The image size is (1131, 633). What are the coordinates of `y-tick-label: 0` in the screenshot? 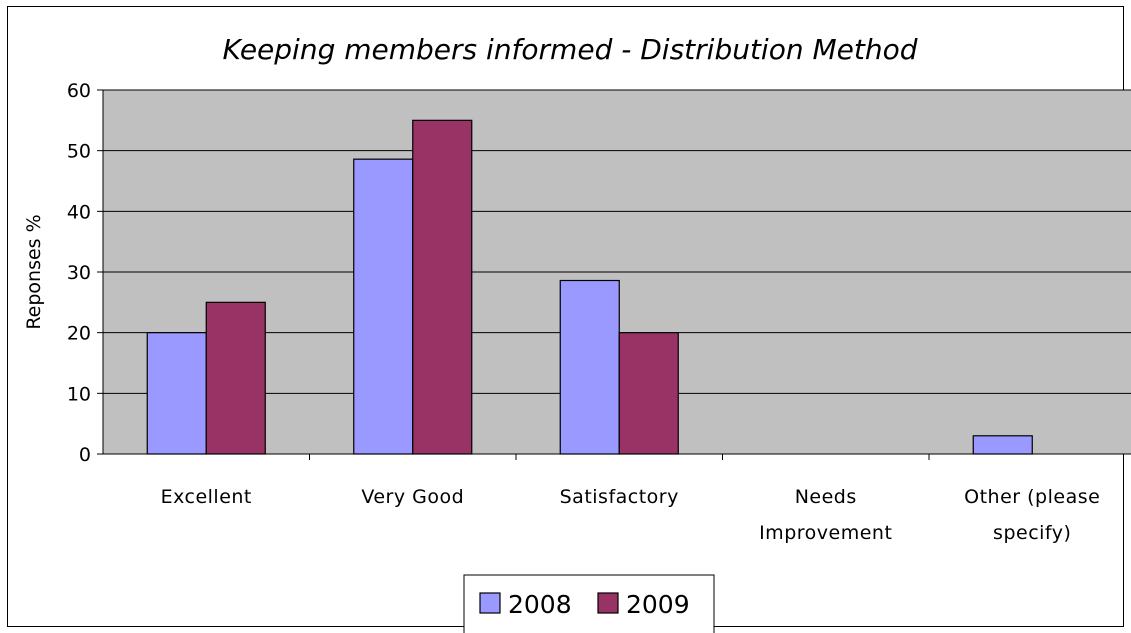 It's located at (85, 455).